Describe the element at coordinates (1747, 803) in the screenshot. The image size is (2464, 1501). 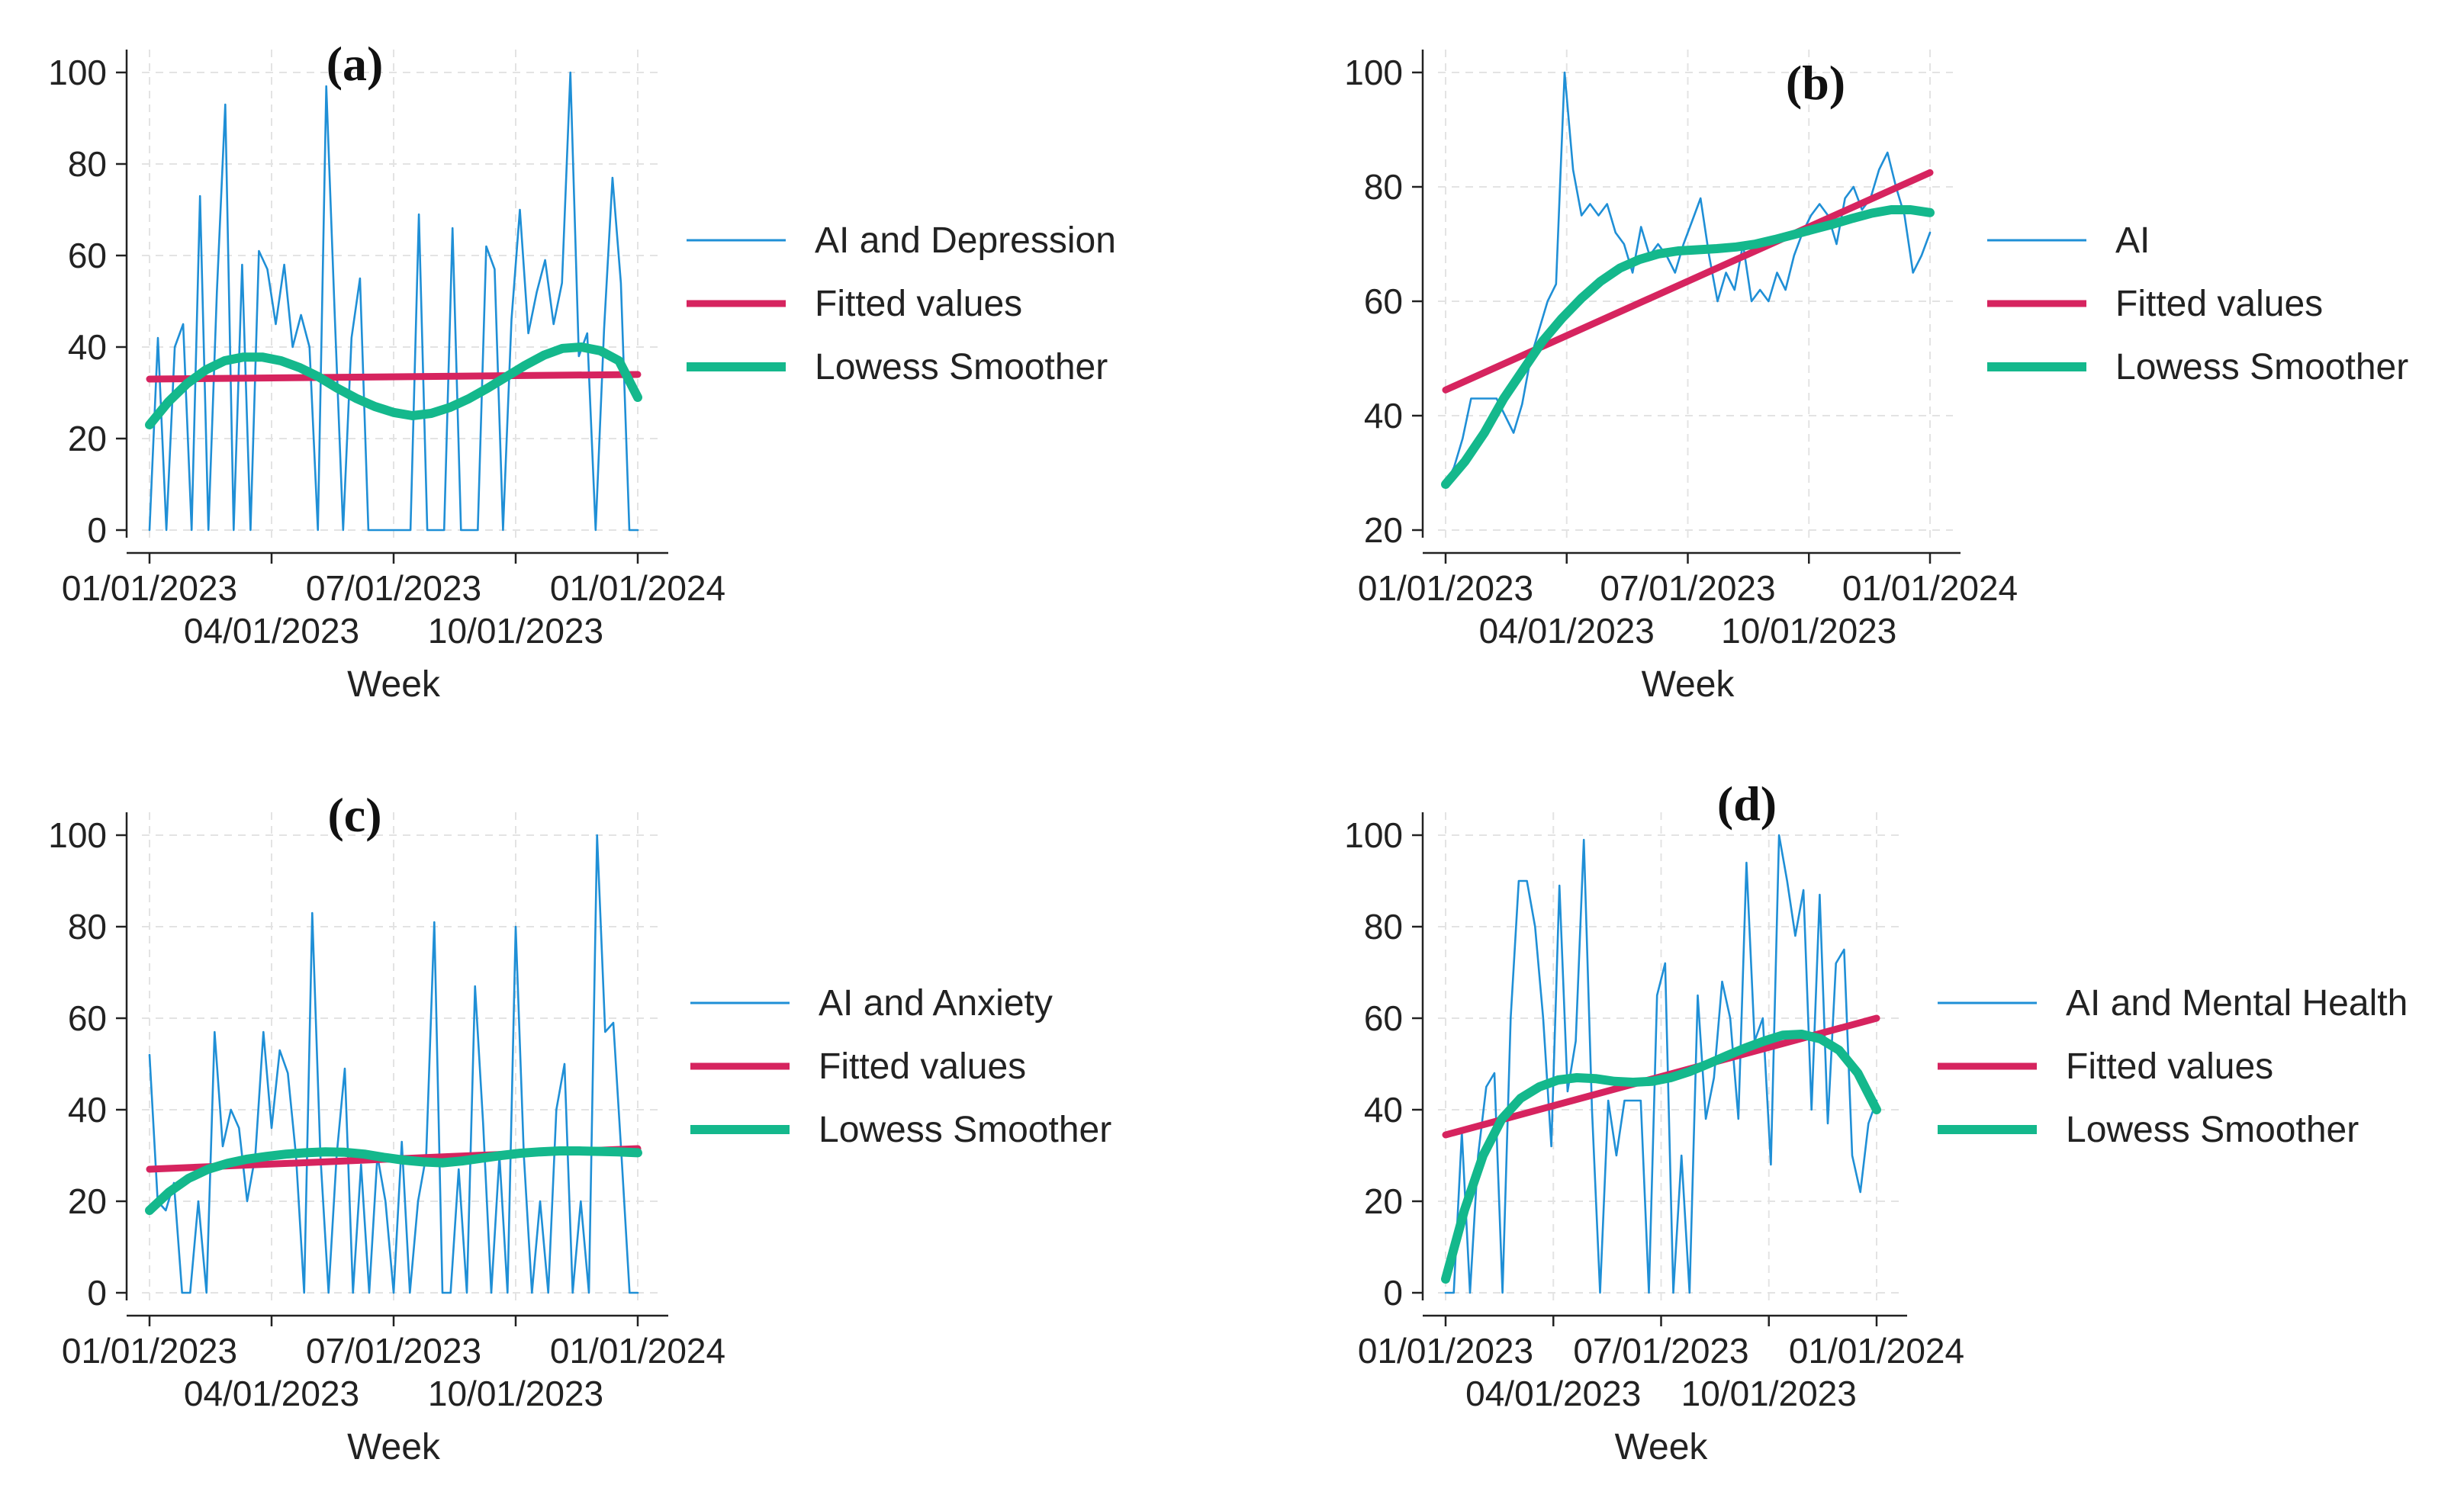
I see `panel-label: (d)` at that location.